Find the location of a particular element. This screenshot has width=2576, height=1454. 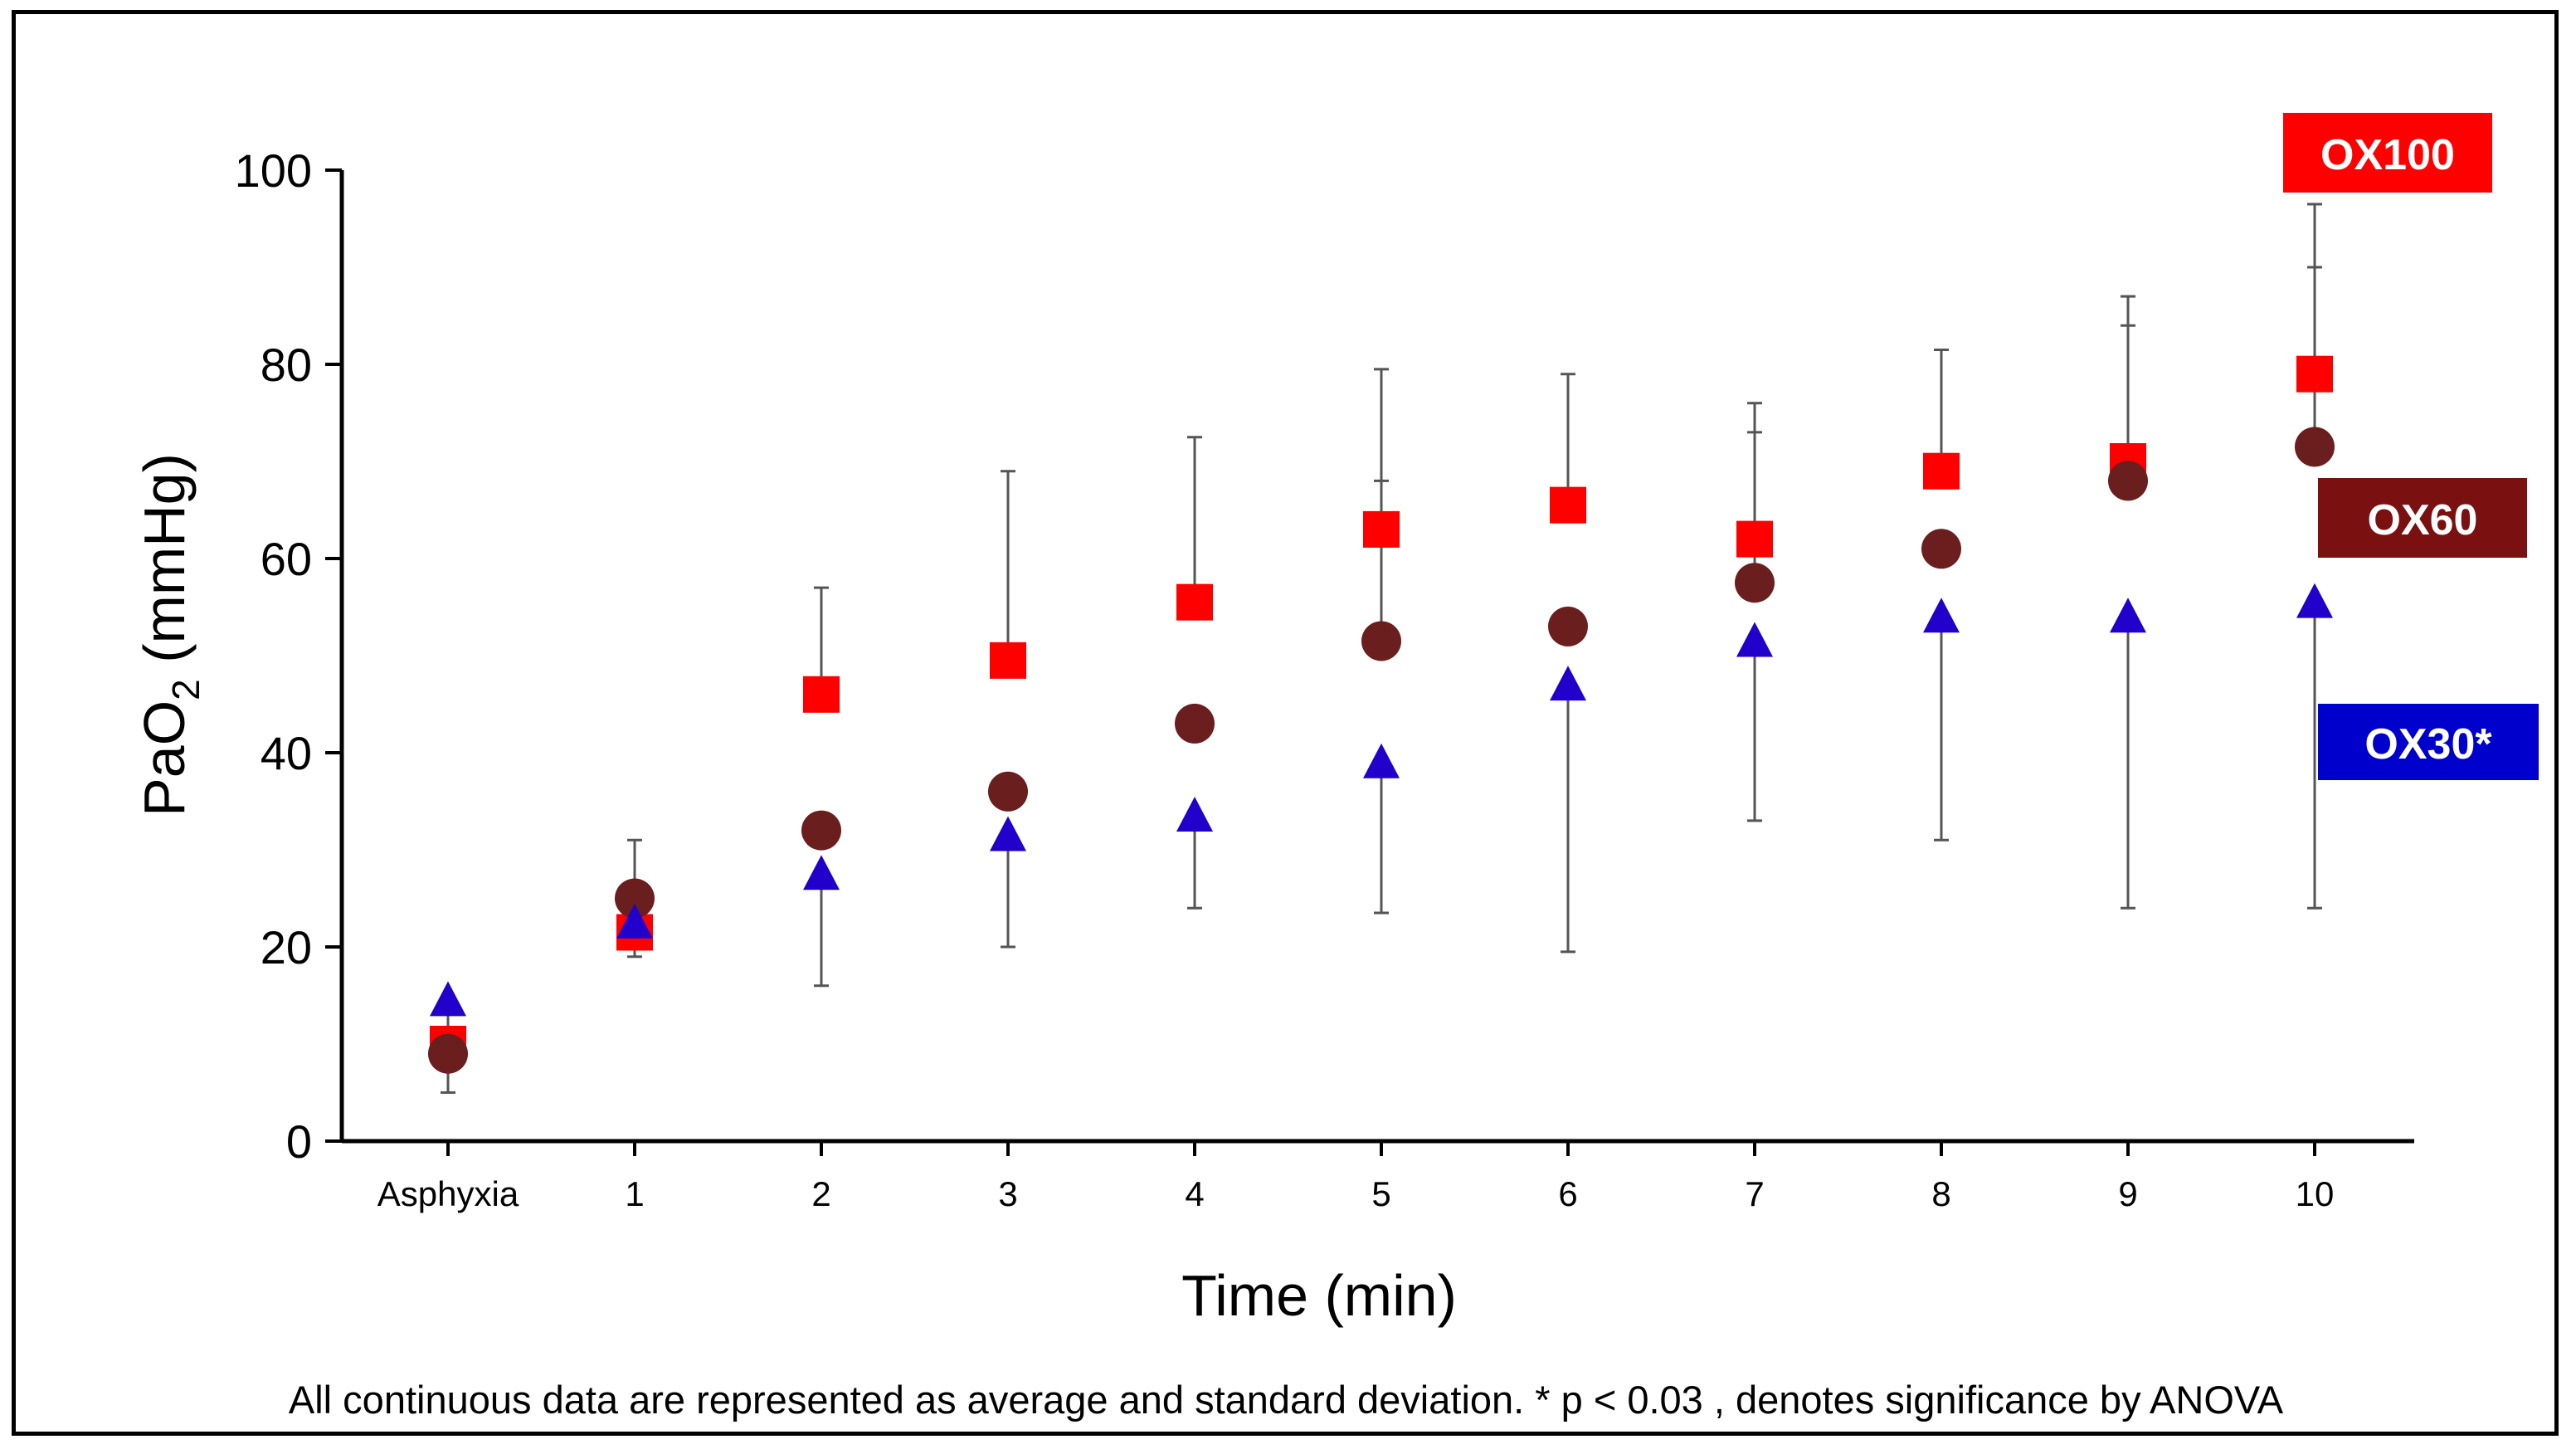

x-tick-label: 2 is located at coordinates (820, 1193).